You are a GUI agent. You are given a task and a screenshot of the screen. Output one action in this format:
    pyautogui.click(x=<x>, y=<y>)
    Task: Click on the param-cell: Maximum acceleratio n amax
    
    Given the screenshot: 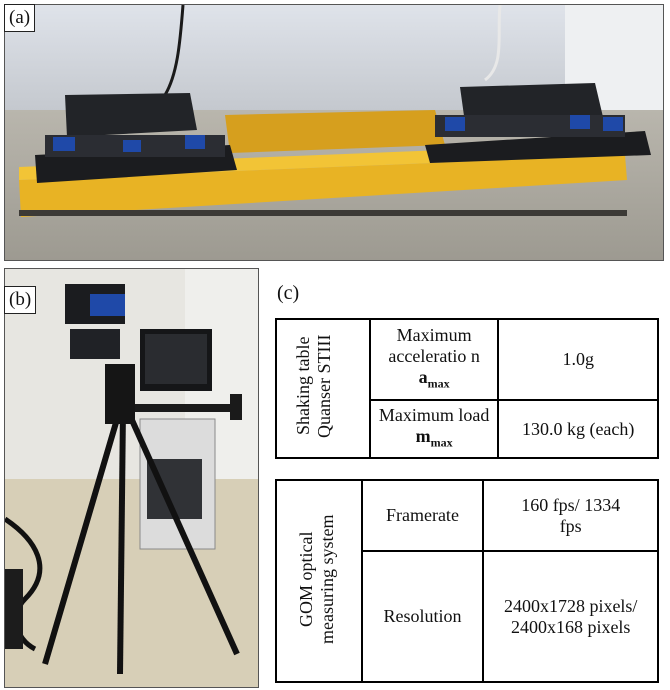 What is the action you would take?
    pyautogui.click(x=434, y=359)
    